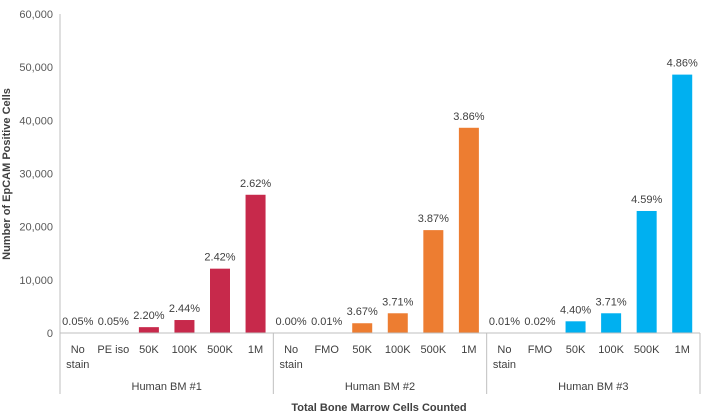  Describe the element at coordinates (362, 312) in the screenshot. I see `data-label: 3.67%` at that location.